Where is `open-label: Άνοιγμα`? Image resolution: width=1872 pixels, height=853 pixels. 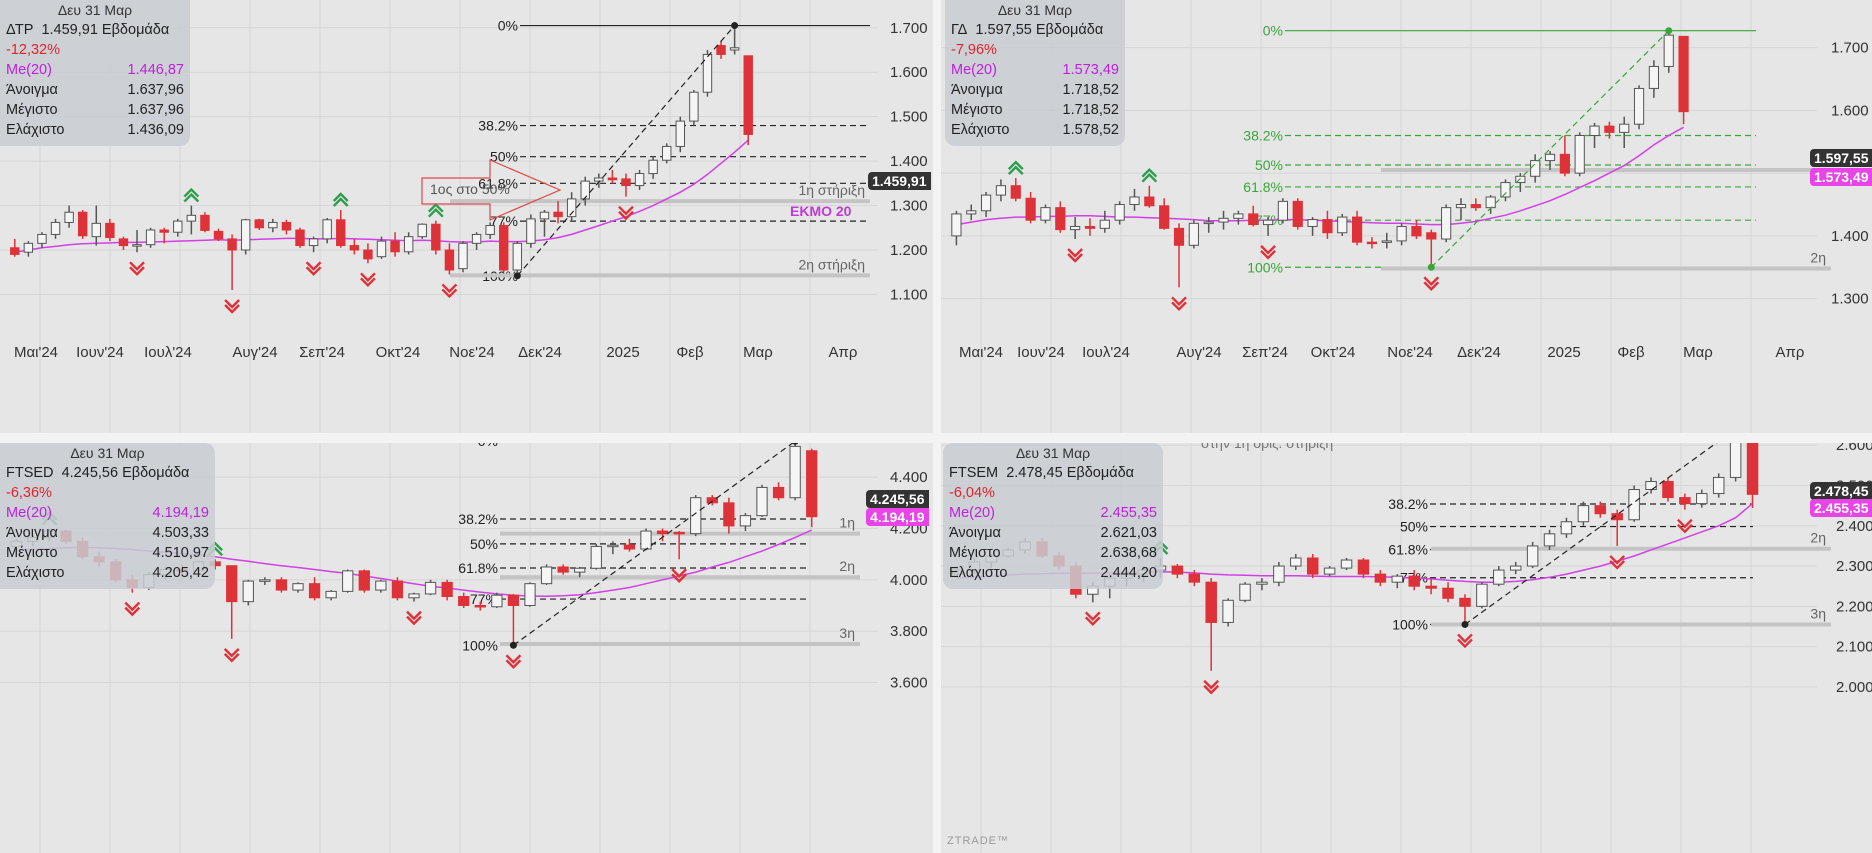 open-label: Άνοιγμα is located at coordinates (977, 90).